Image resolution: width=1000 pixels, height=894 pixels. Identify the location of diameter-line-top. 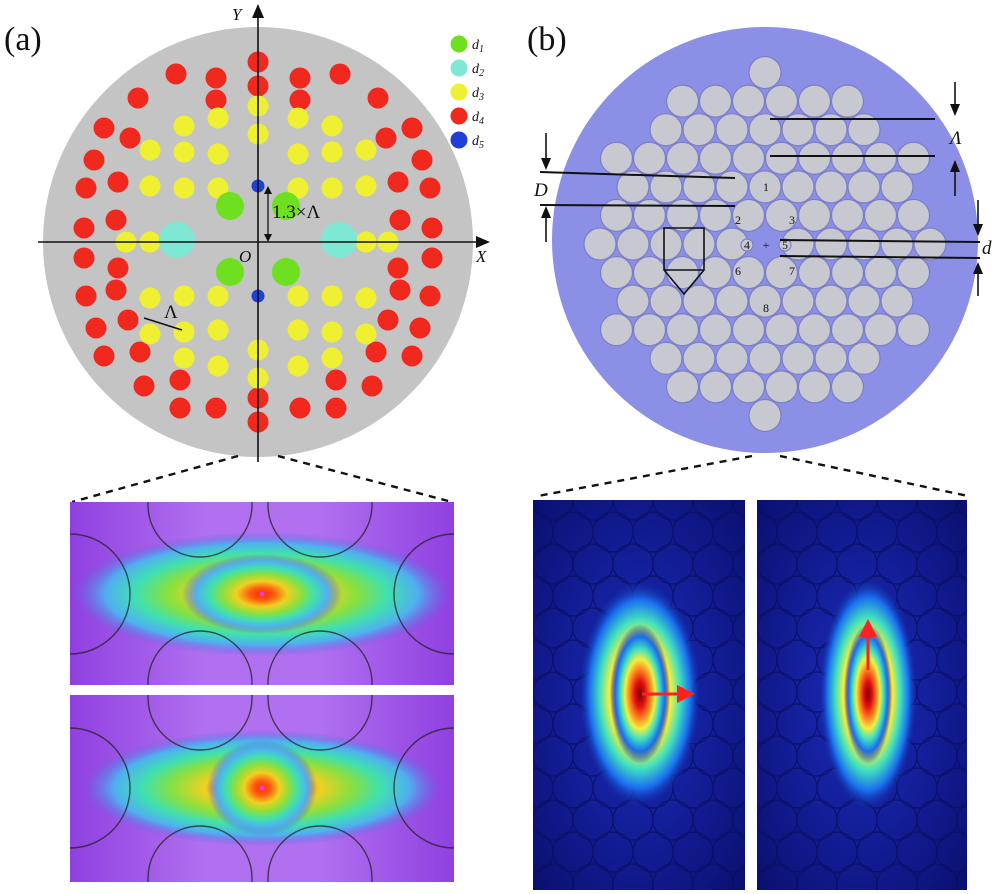
(637, 175).